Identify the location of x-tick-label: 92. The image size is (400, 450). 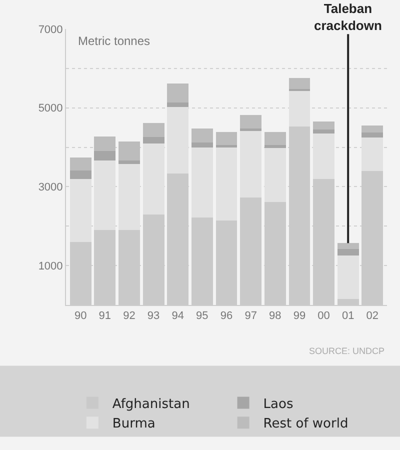
(129, 316).